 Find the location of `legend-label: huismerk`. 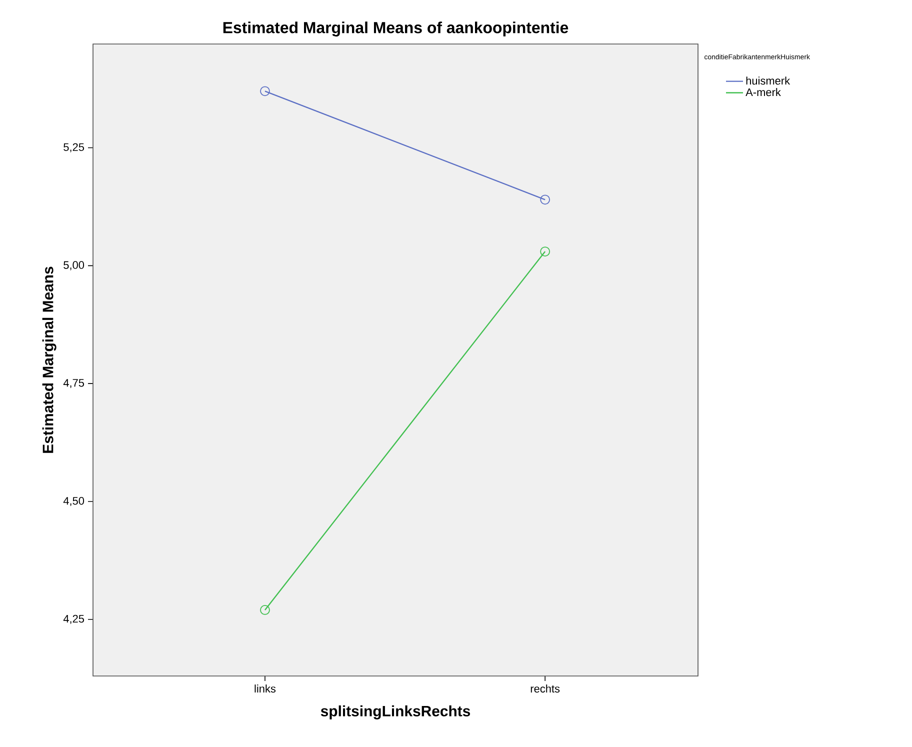

legend-label: huismerk is located at coordinates (768, 80).